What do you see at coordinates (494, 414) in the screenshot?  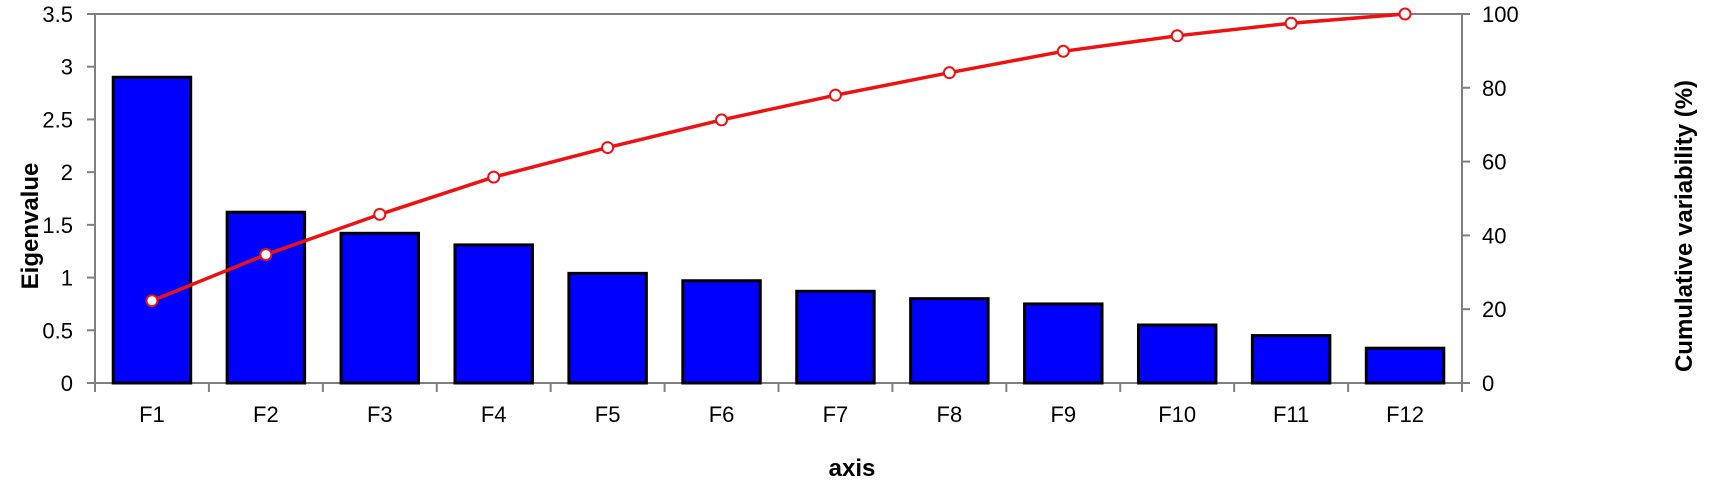 I see `x-tick-label: F4` at bounding box center [494, 414].